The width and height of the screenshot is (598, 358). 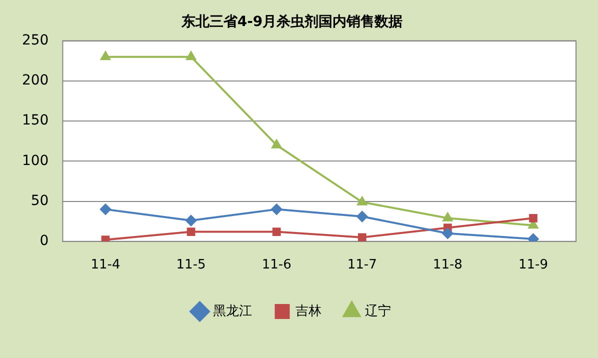 I want to click on y-tick-label: 200, so click(x=35, y=80).